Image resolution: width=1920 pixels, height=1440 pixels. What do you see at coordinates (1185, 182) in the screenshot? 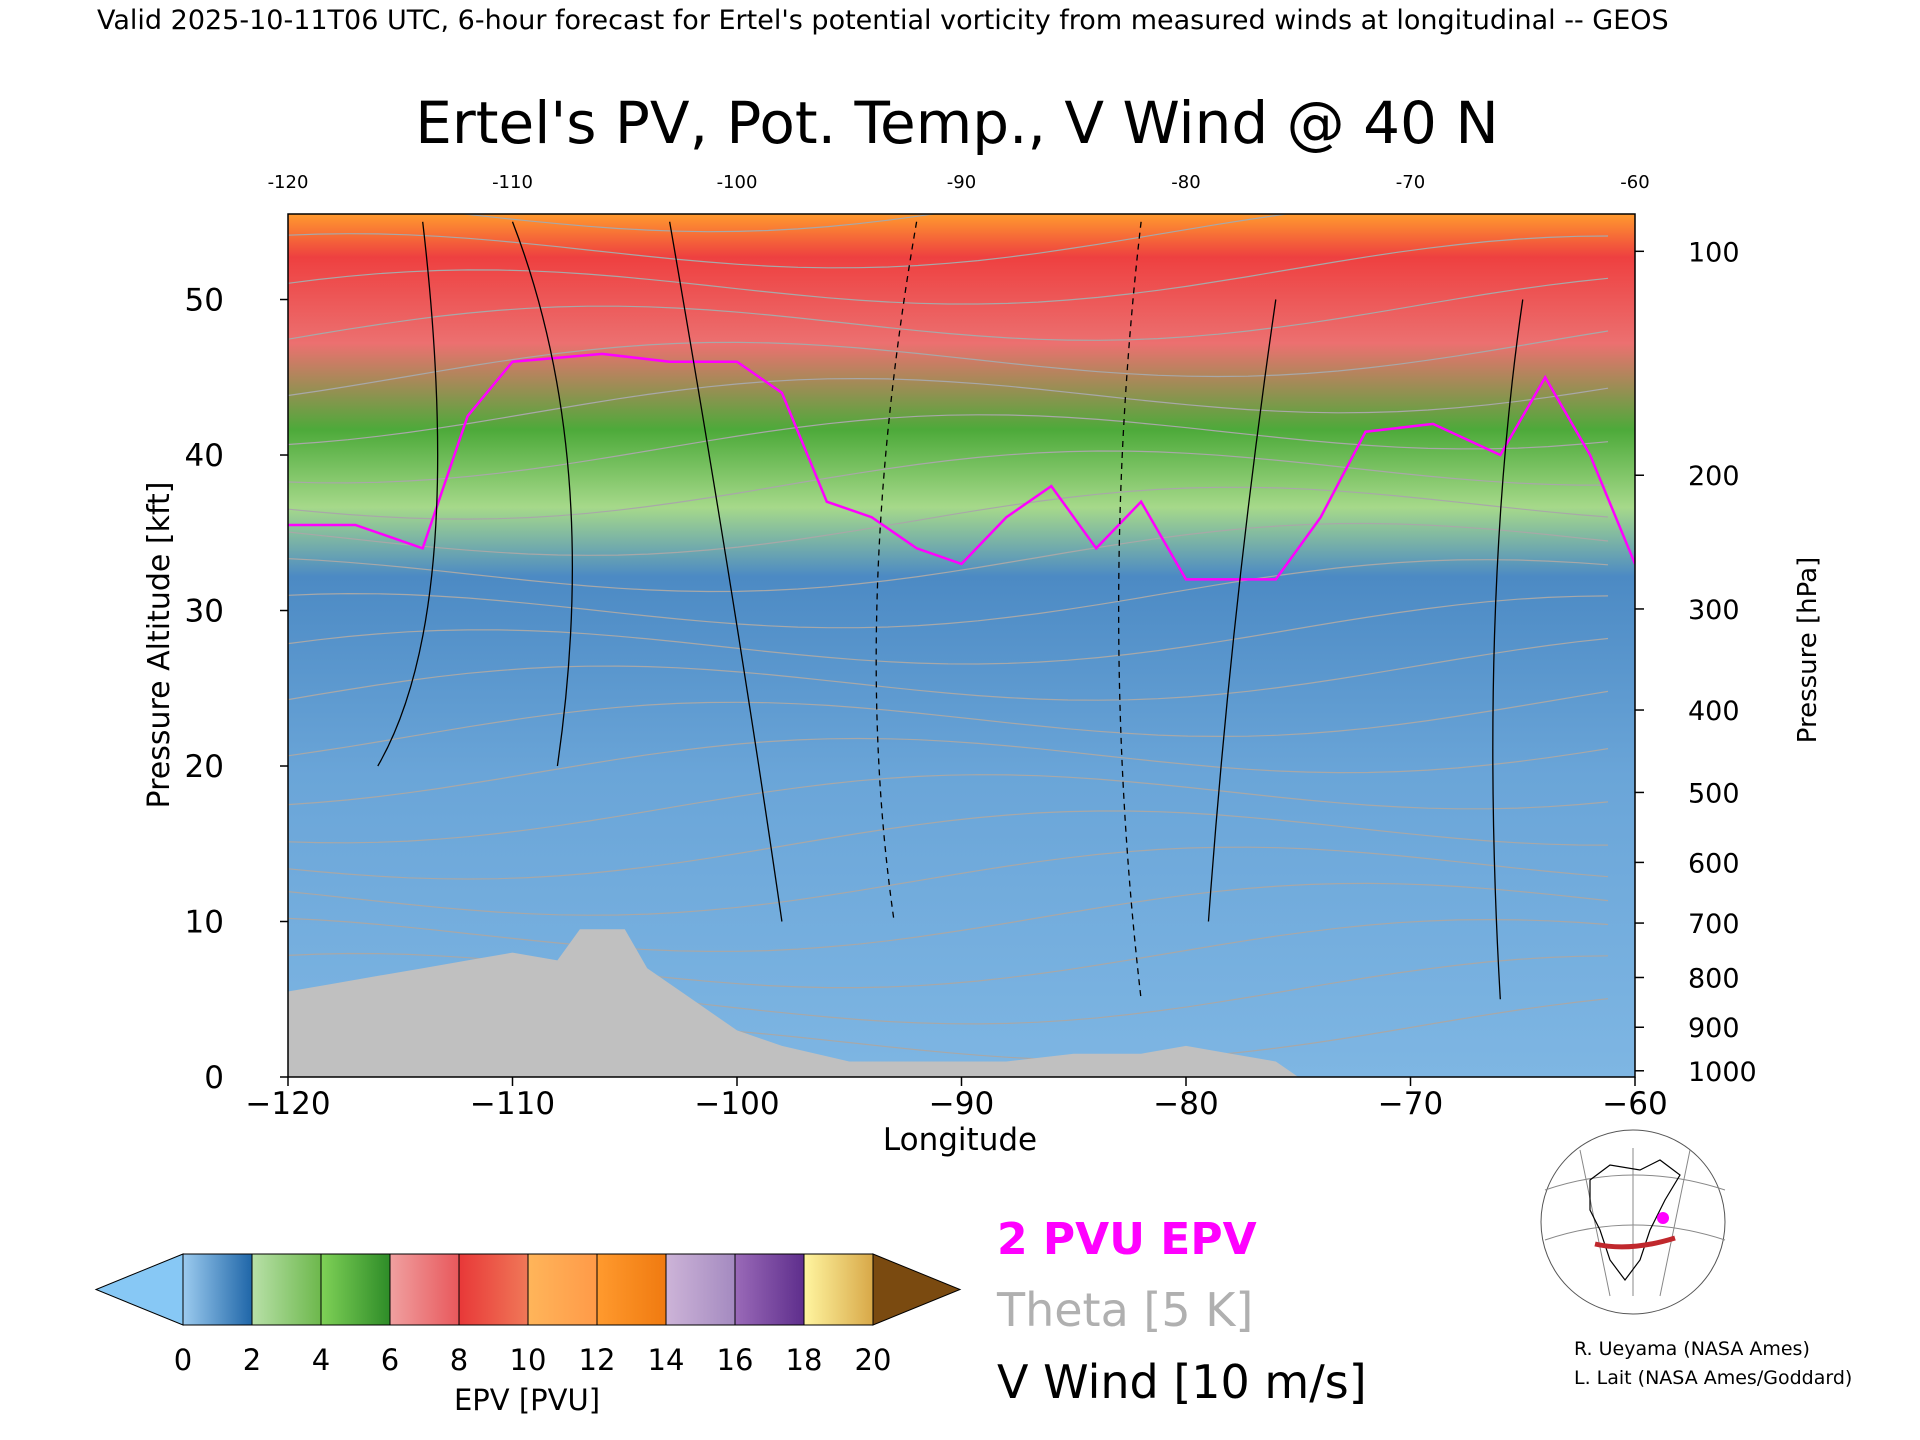
I see `x-tick-label-top: -80` at bounding box center [1185, 182].